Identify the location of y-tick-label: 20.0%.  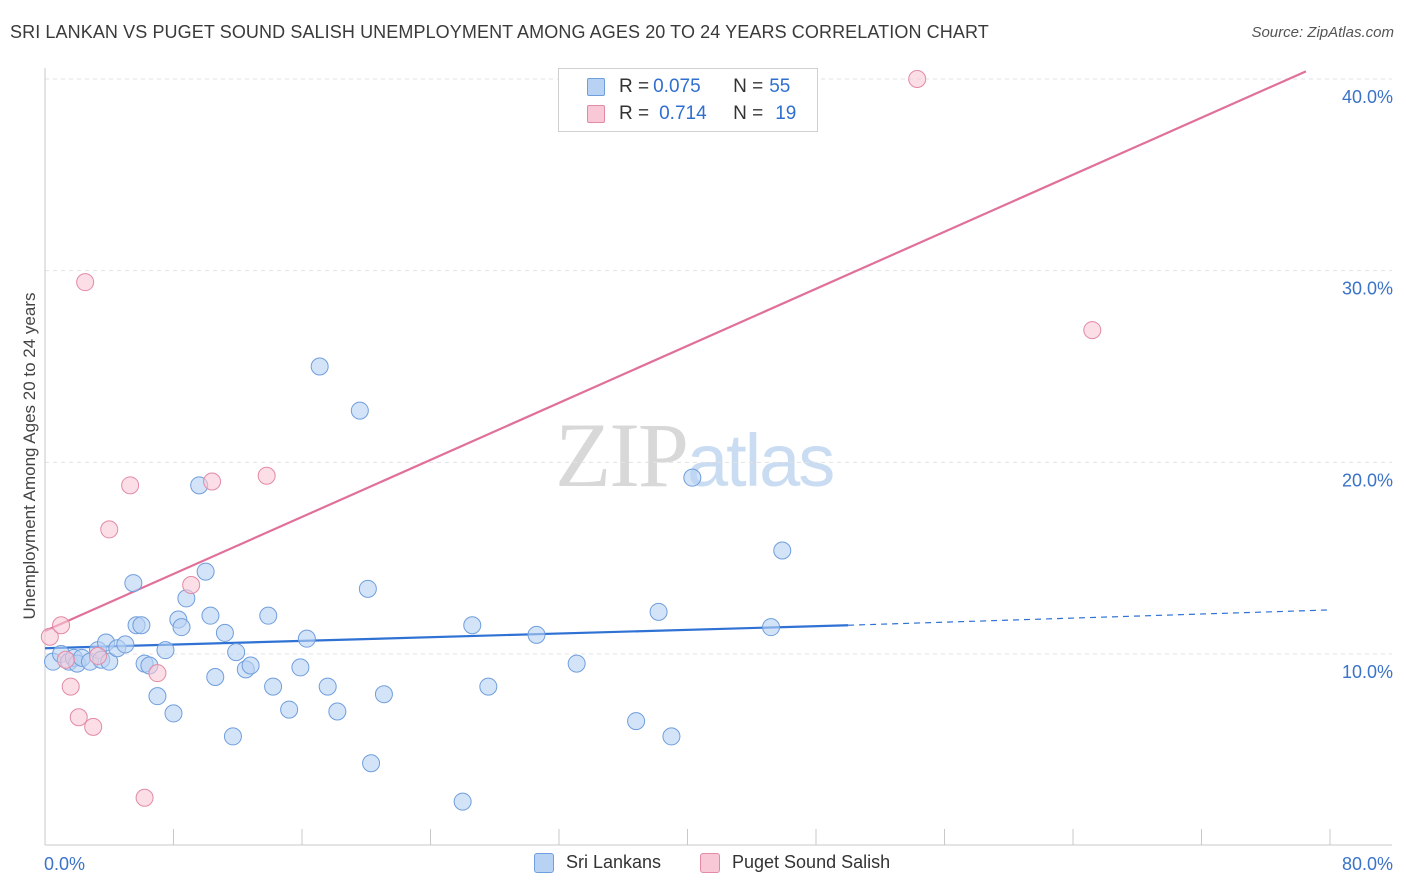
(1367, 480).